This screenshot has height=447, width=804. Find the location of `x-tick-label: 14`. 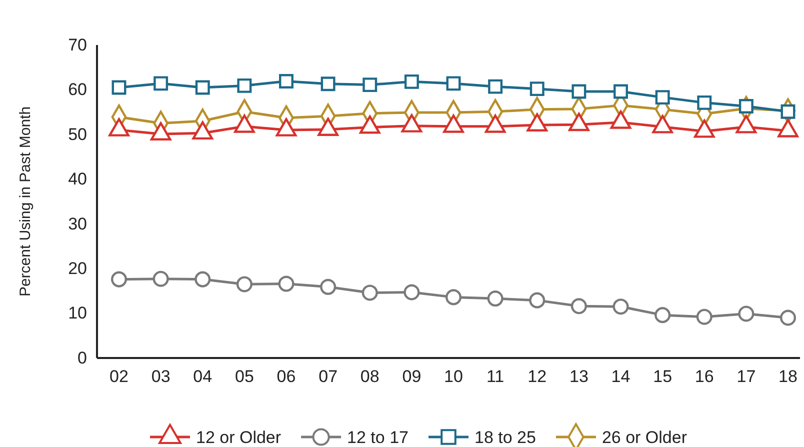

x-tick-label: 14 is located at coordinates (620, 376).